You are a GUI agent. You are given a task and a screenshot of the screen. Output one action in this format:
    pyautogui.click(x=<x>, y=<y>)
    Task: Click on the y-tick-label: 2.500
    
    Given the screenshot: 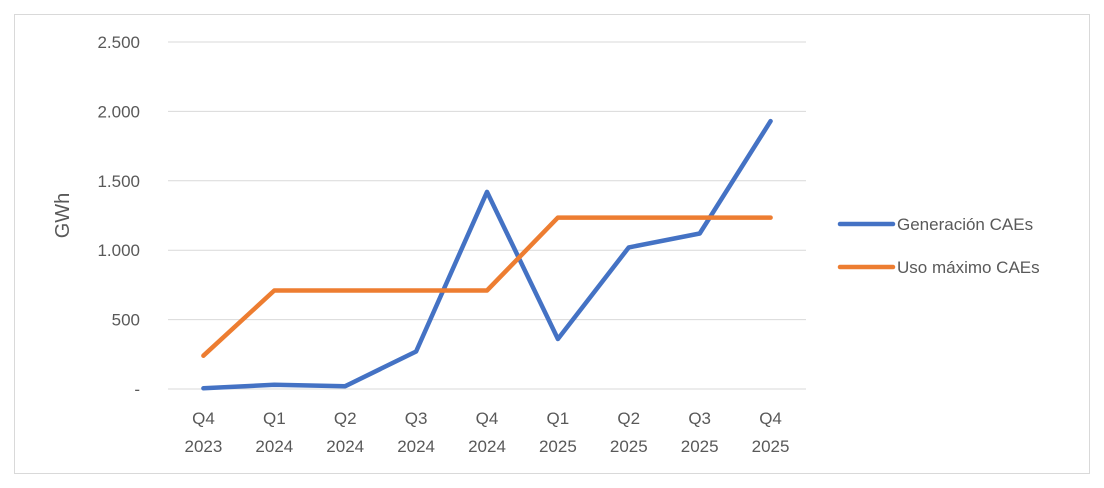 What is the action you would take?
    pyautogui.click(x=118, y=42)
    